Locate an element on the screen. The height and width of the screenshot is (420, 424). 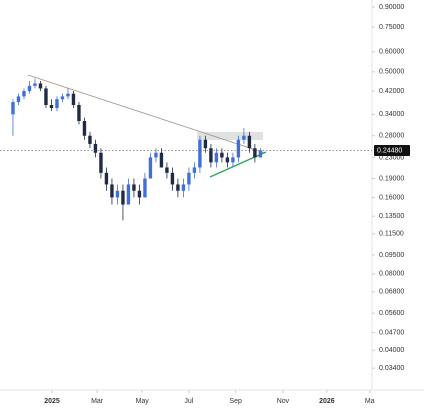
y-tick-label: 0.34000 is located at coordinates (391, 114).